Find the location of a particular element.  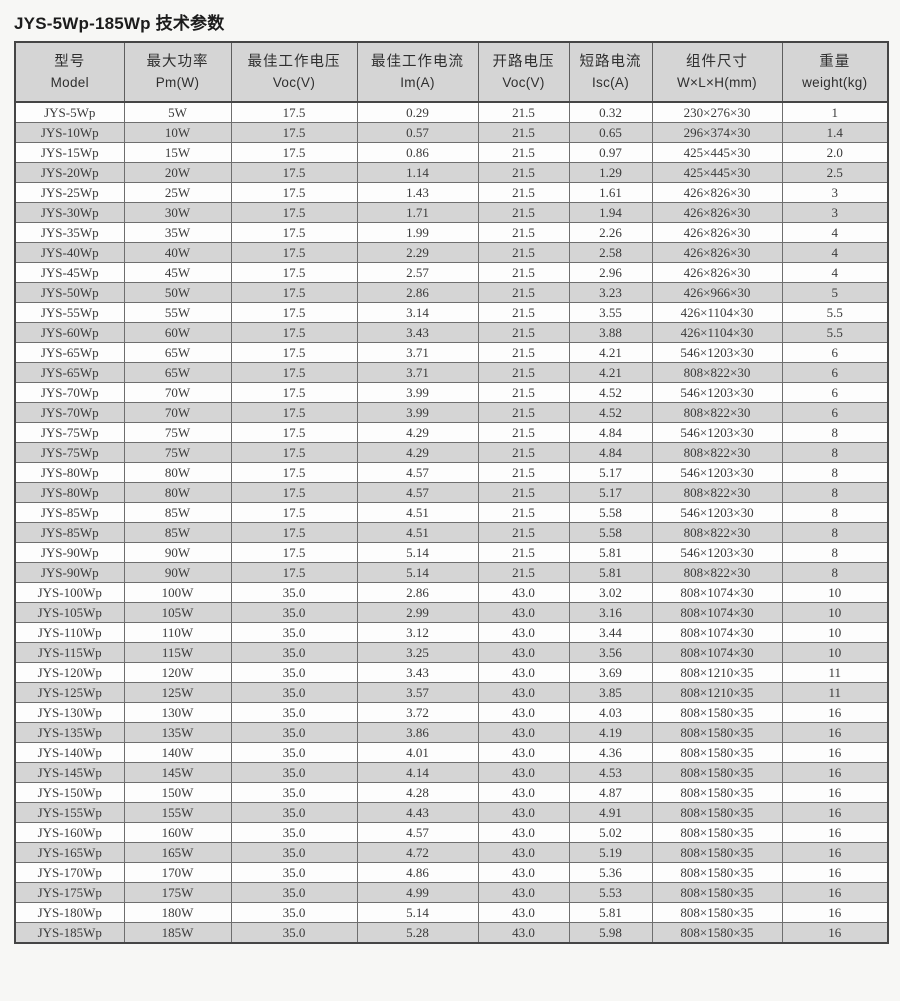

table-cell: 11 is located at coordinates (835, 672).